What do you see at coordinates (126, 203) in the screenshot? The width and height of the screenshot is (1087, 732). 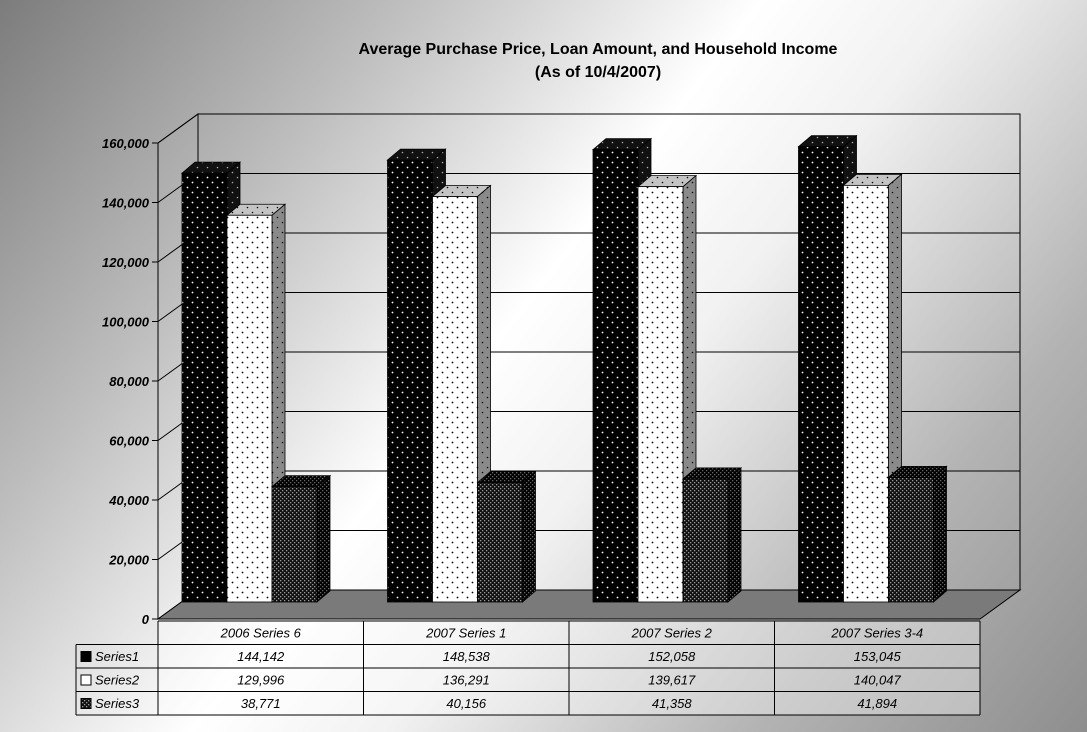 I see `y-tick-label: 140,000` at bounding box center [126, 203].